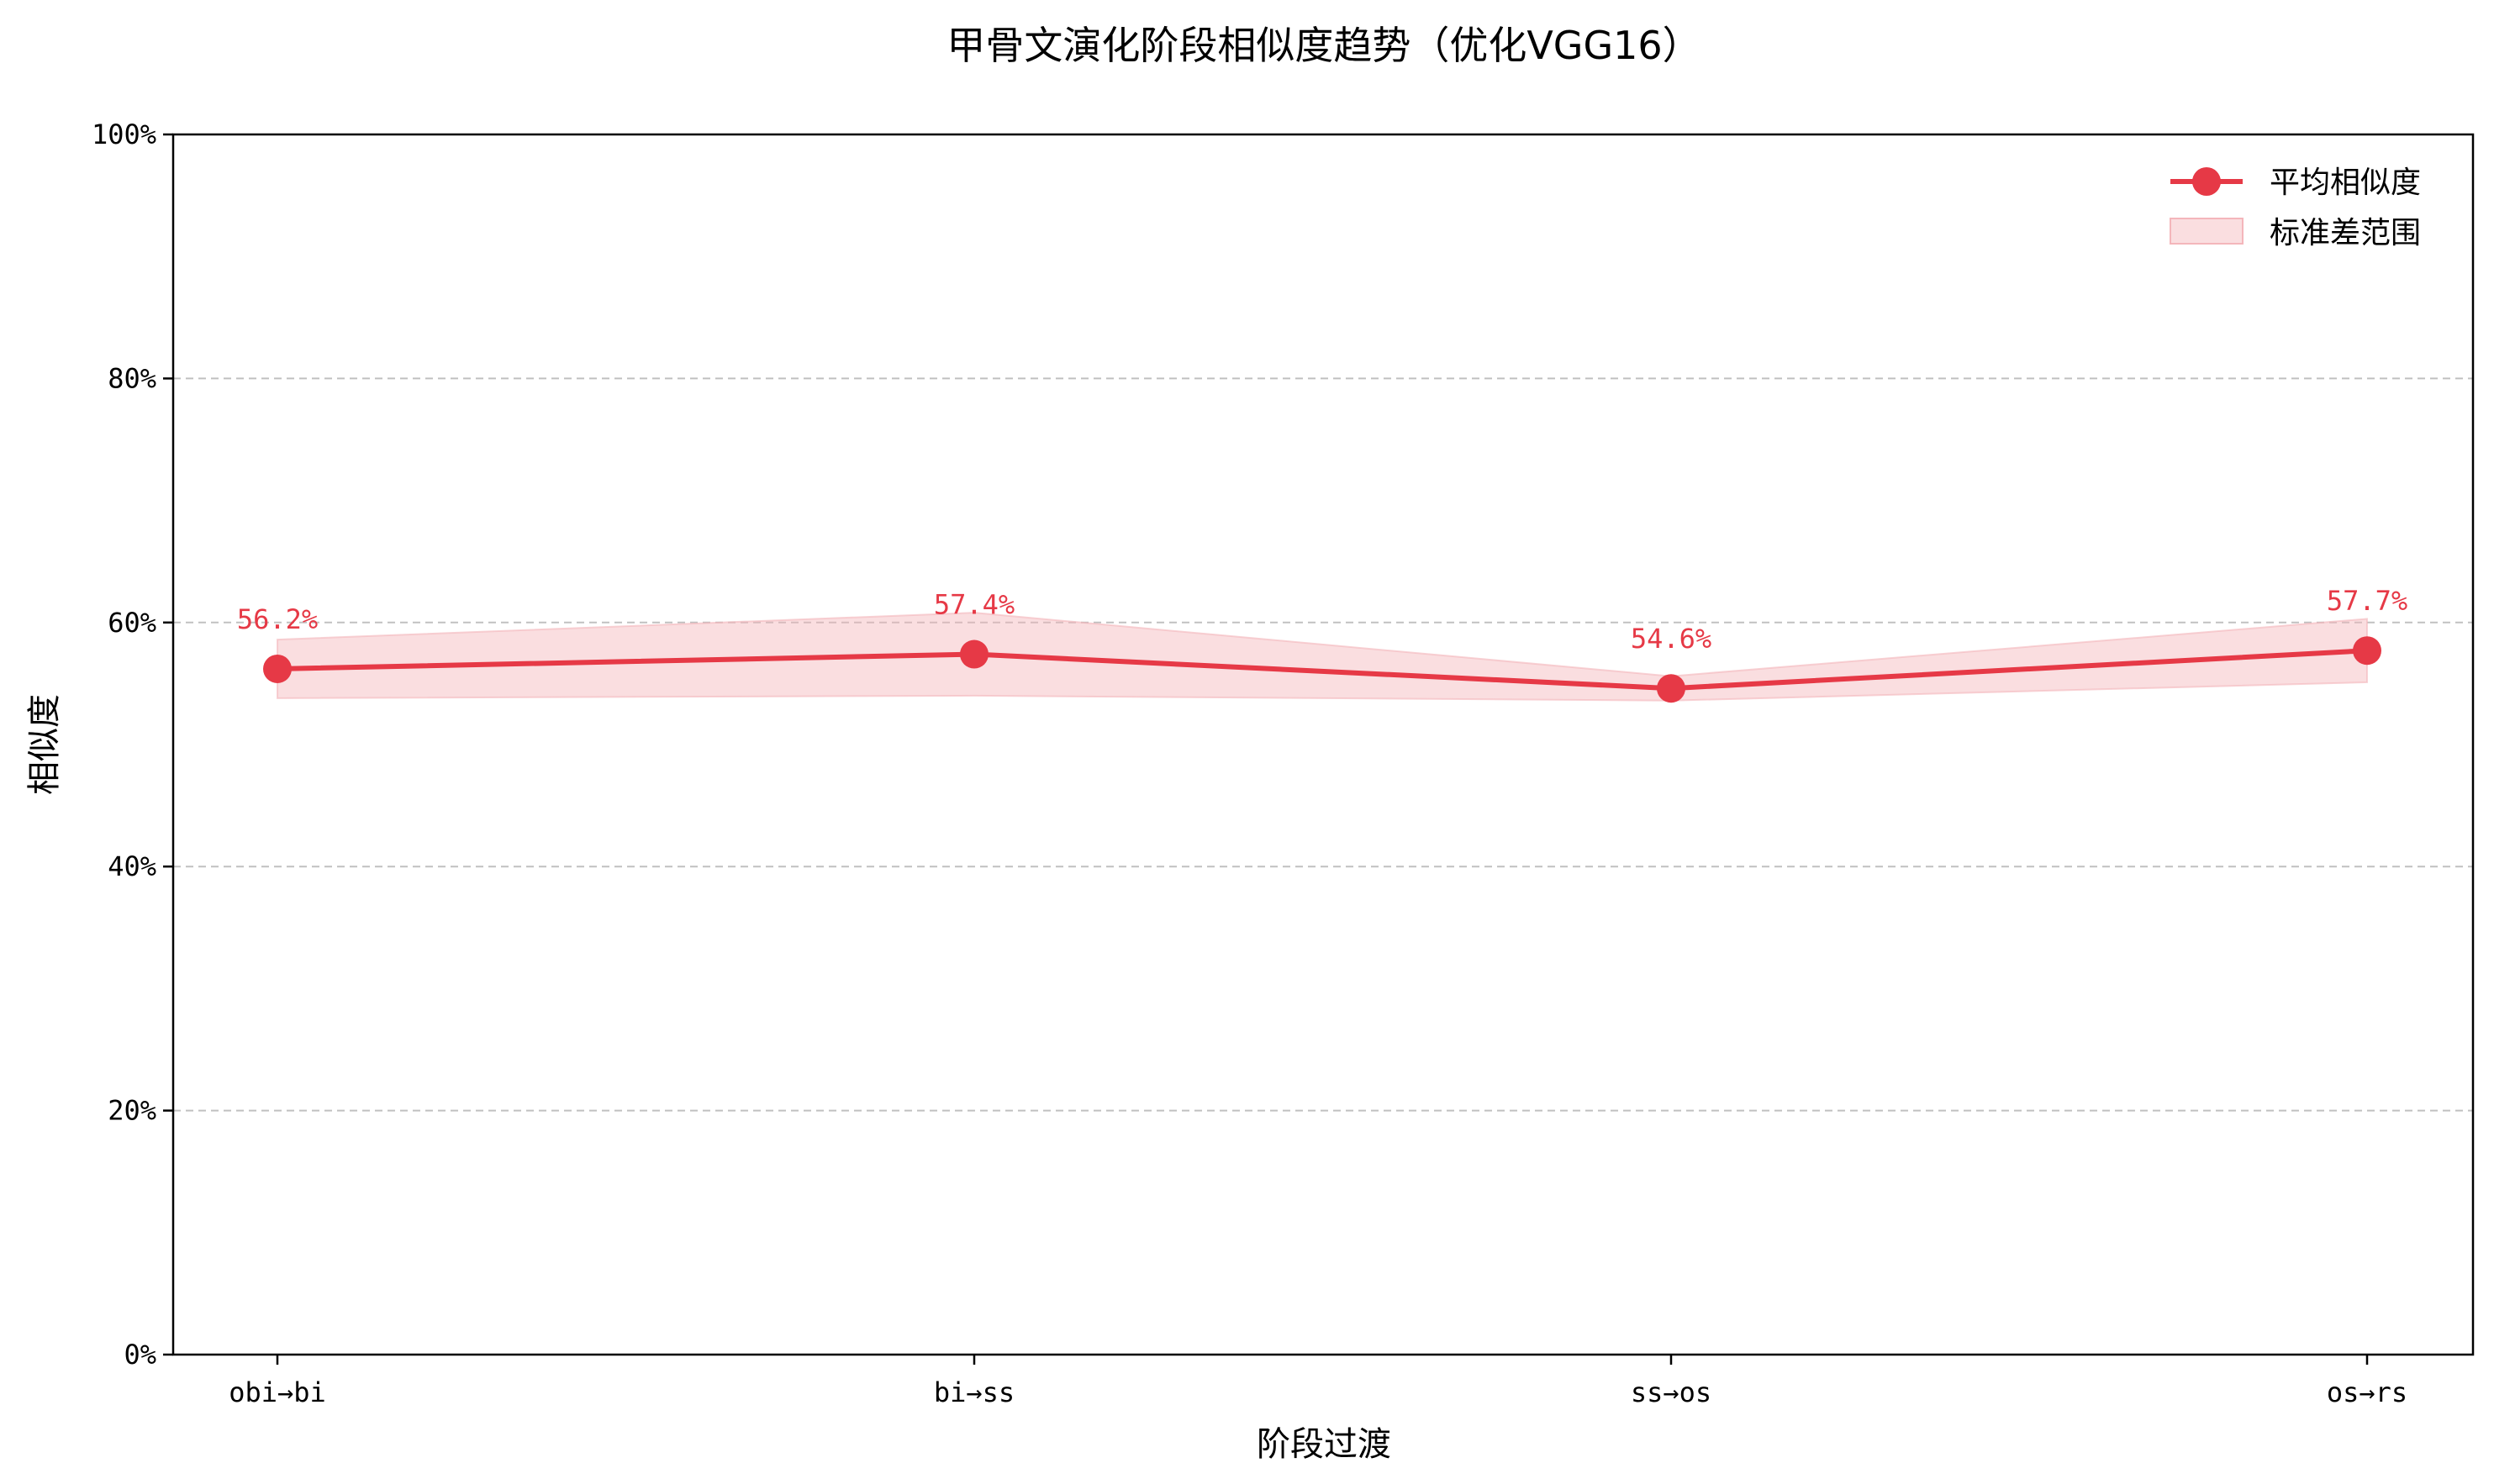 Image resolution: width=2494 pixels, height=1484 pixels. What do you see at coordinates (277, 619) in the screenshot?
I see `data-label: 56.2%` at bounding box center [277, 619].